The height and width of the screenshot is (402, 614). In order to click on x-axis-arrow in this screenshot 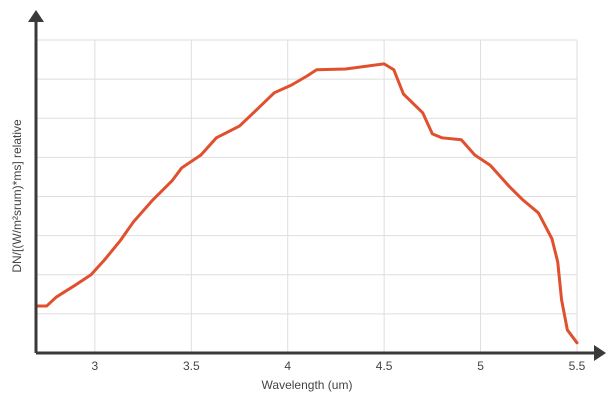, I will do `click(600, 353)`.